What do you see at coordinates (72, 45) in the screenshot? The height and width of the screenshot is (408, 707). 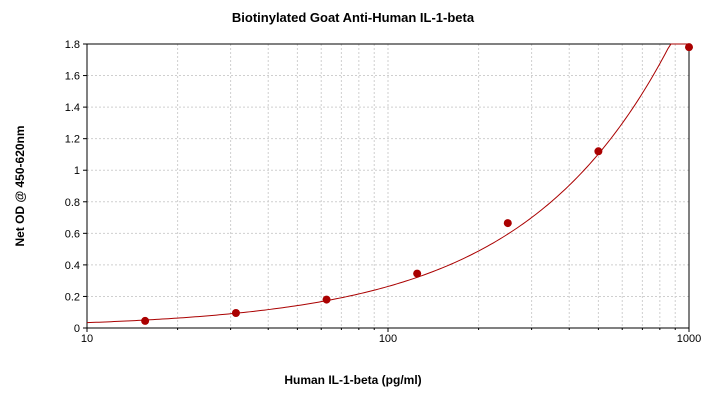 I see `y-tick-label: 1.8` at bounding box center [72, 45].